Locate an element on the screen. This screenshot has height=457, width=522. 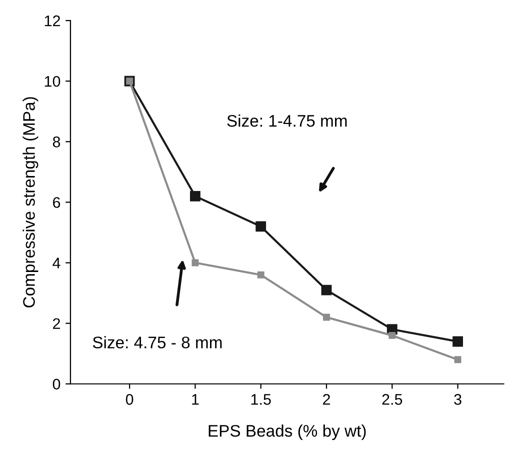
x-axis-title: EPS Beads (% by wt) is located at coordinates (287, 432).